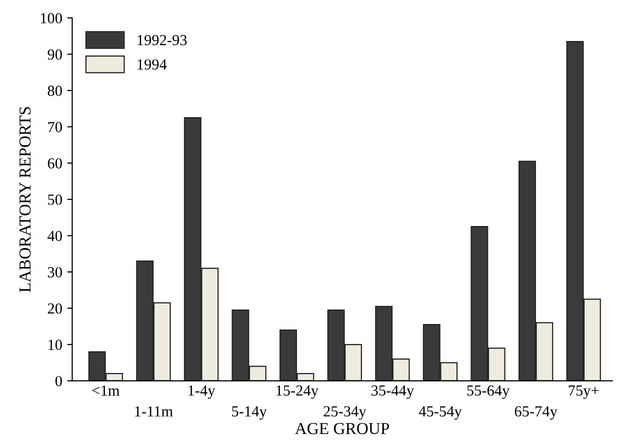 The image size is (628, 448). Describe the element at coordinates (342, 428) in the screenshot. I see `x-axis-title: AGE GROUP` at that location.